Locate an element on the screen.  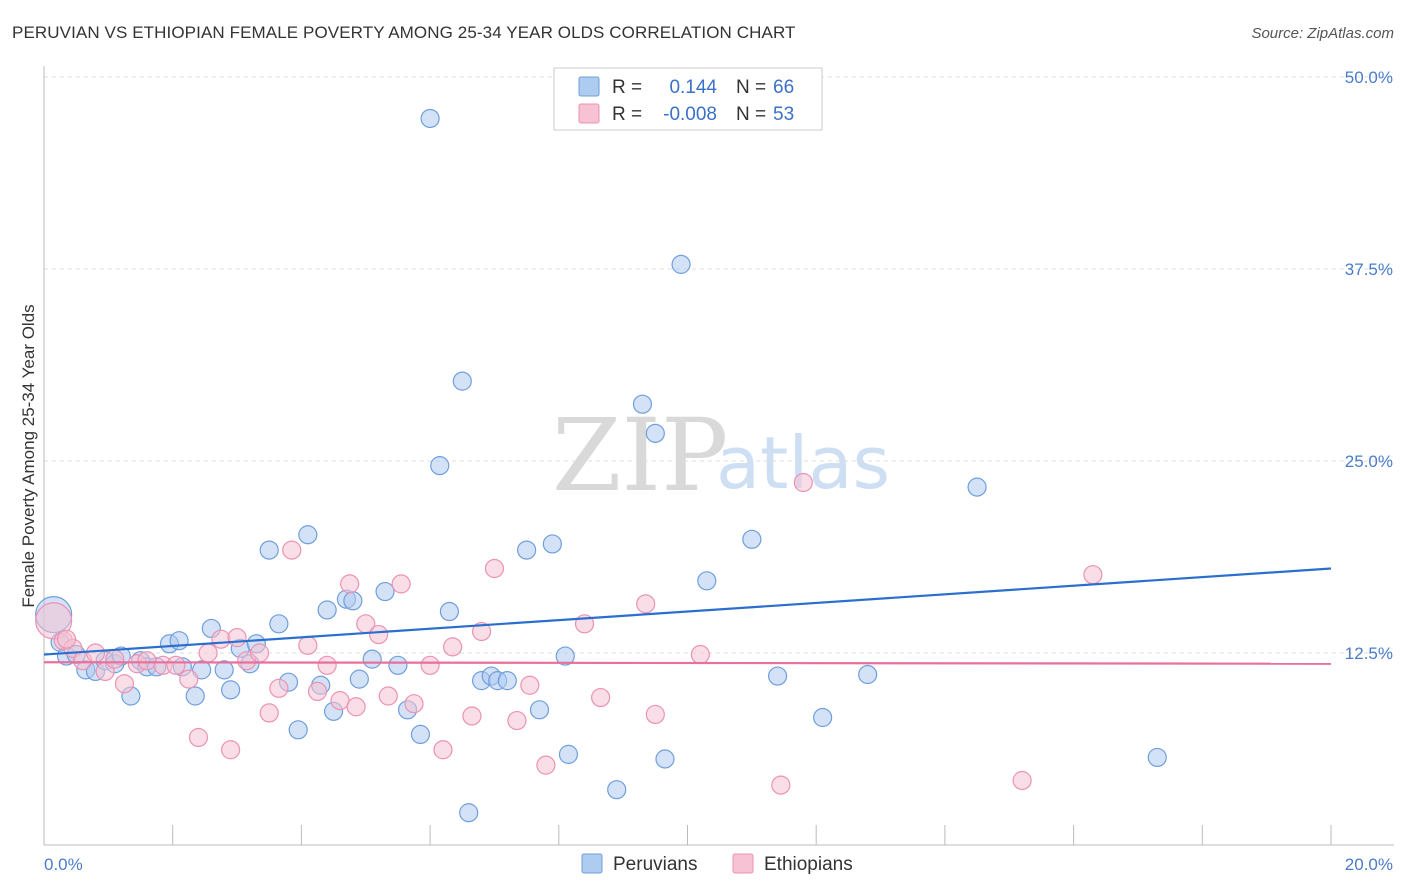
stats-legend: R = 0.144 N = 66 R = -0.008 N = 53 is located at coordinates (688, 99).